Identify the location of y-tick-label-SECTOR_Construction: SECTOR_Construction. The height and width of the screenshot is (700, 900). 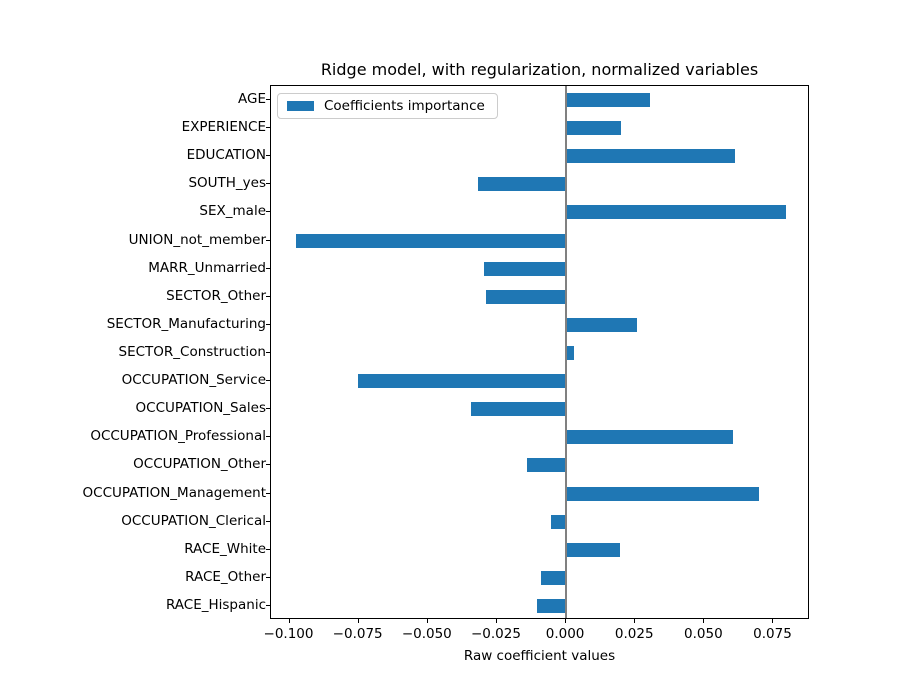
(192, 352).